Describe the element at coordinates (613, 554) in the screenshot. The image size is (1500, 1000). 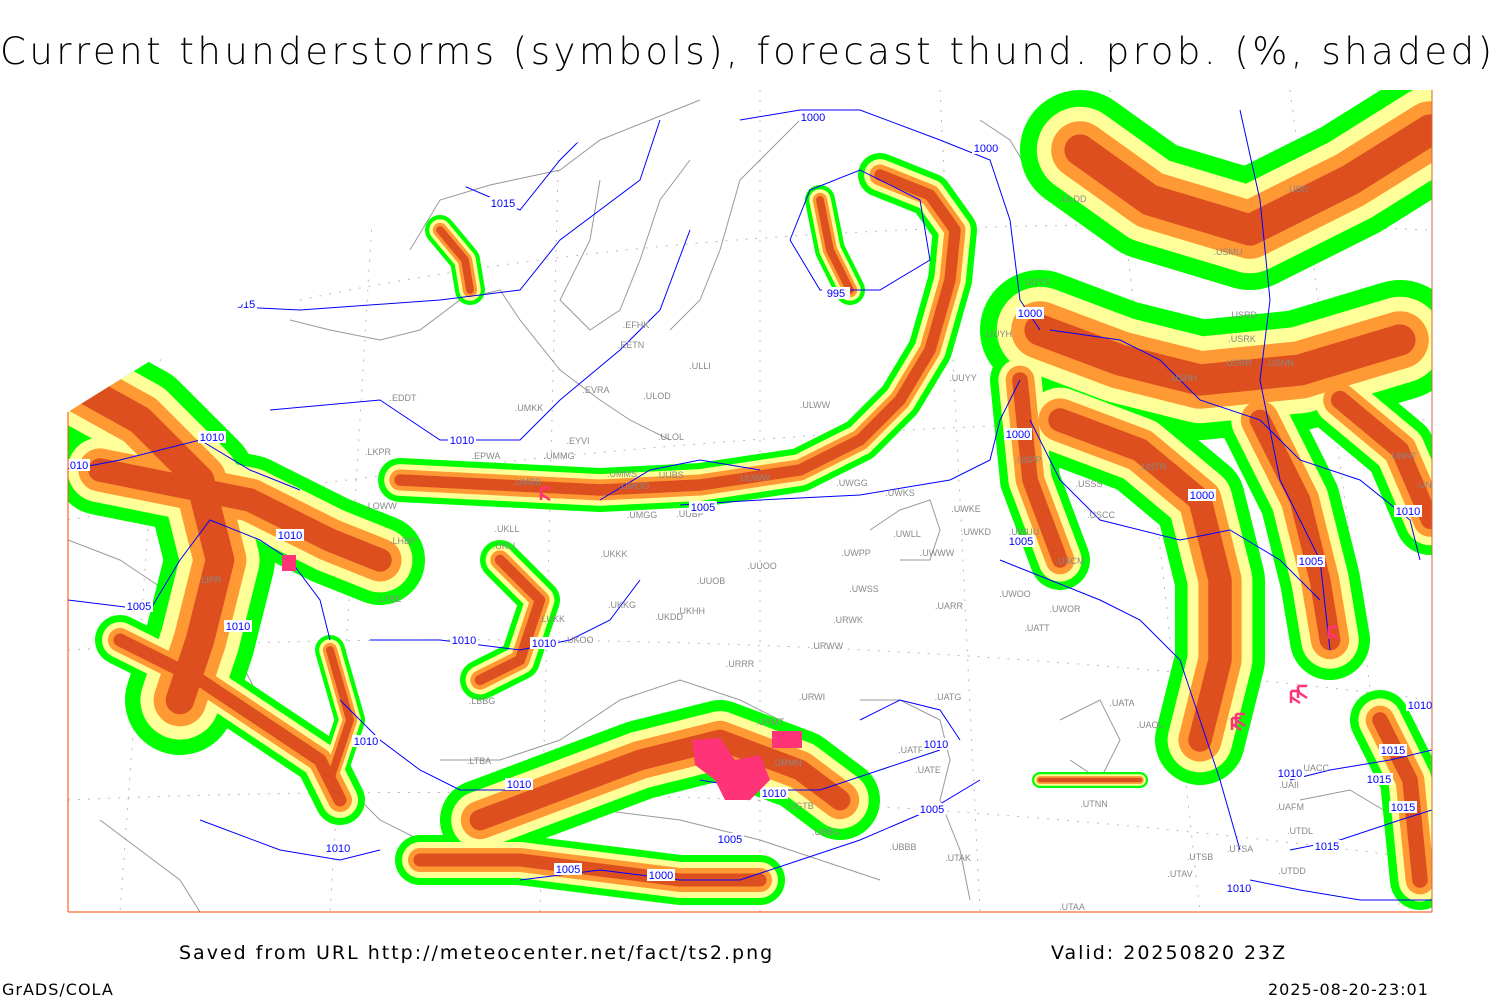
I see `station-label: .UKKK` at that location.